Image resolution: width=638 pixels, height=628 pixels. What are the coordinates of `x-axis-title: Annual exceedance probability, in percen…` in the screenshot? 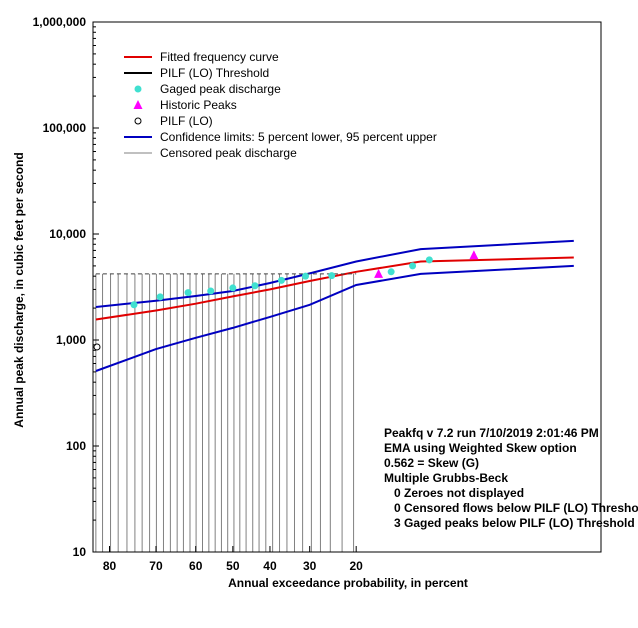 It's located at (348, 583).